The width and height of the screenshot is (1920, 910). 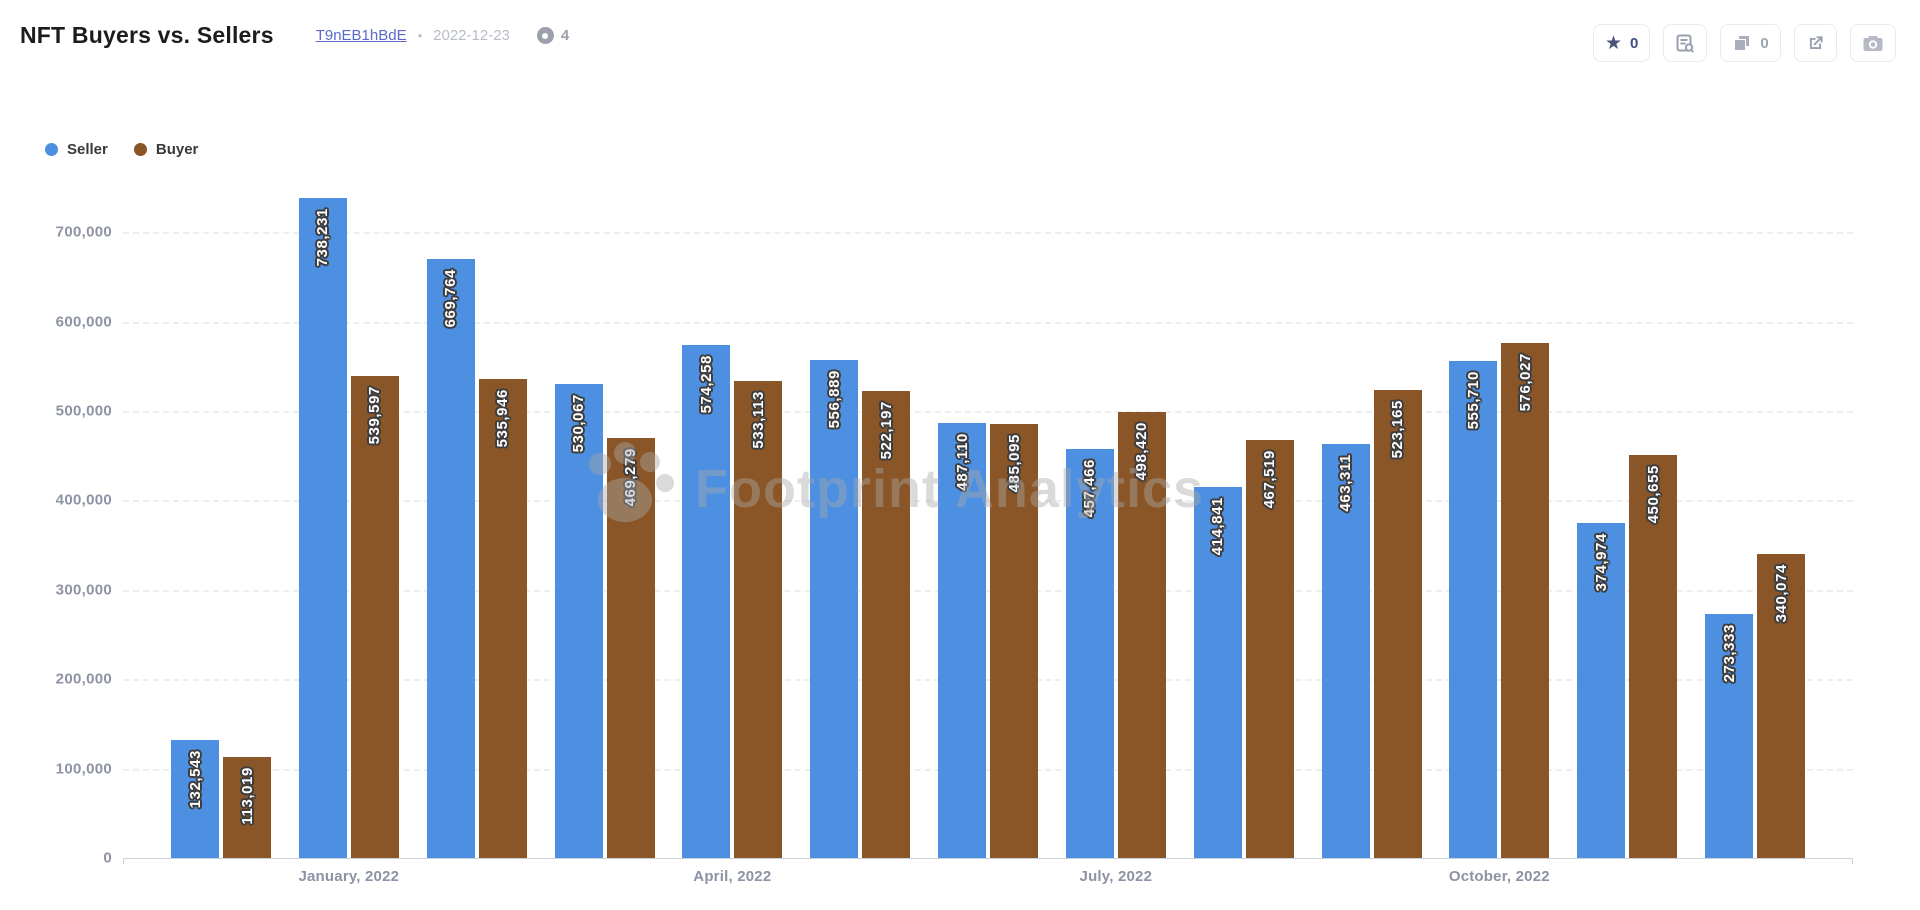 What do you see at coordinates (1089, 653) in the screenshot?
I see `seller-bar: 457,466` at bounding box center [1089, 653].